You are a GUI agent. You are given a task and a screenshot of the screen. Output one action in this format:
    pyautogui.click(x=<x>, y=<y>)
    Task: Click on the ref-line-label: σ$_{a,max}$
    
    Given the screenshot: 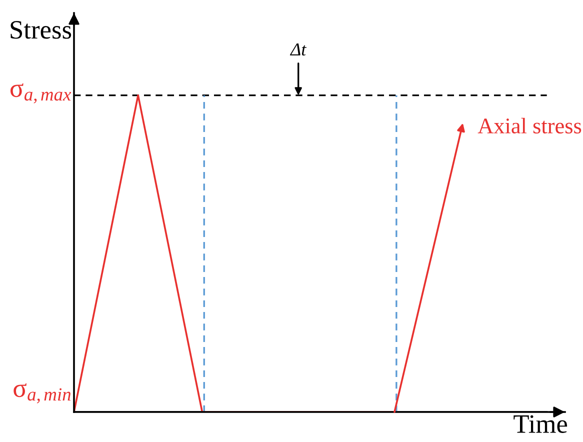 What is the action you would take?
    pyautogui.click(x=41, y=93)
    